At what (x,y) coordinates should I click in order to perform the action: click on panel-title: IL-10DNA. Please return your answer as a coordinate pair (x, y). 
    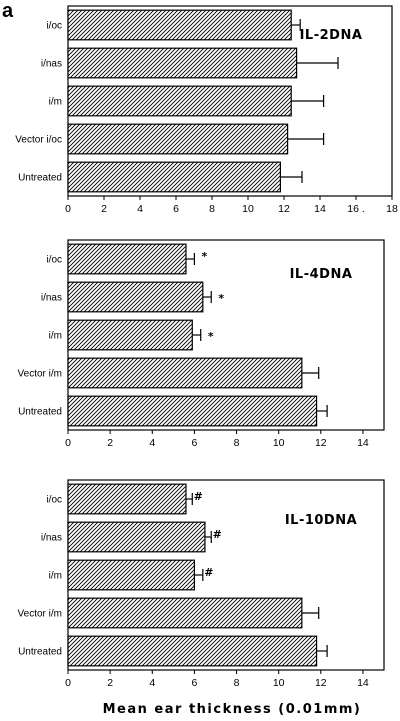
    Looking at the image, I should click on (321, 520).